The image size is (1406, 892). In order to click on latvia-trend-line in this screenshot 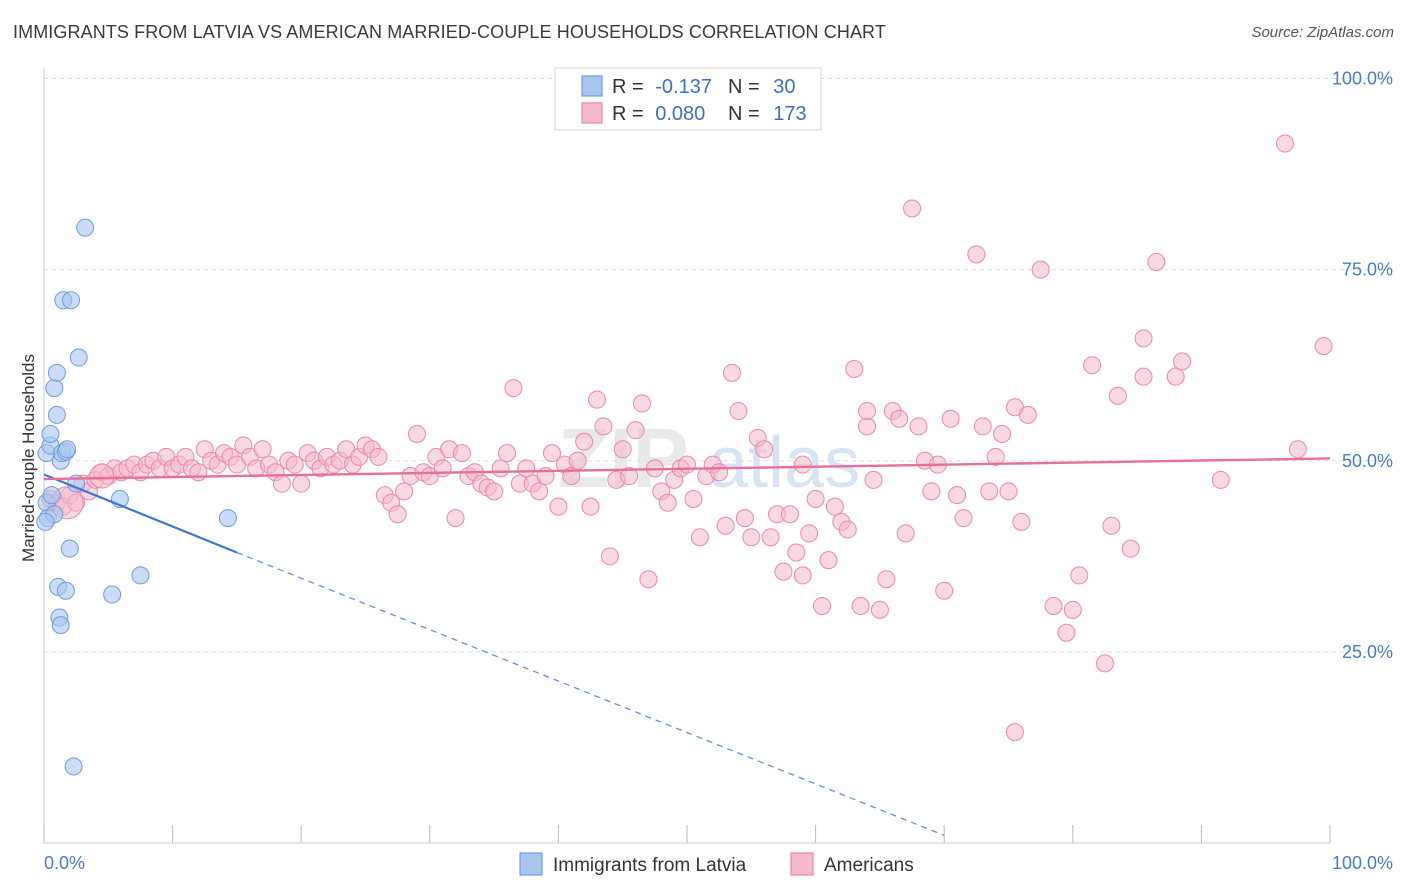, I will do `click(140, 513)`.